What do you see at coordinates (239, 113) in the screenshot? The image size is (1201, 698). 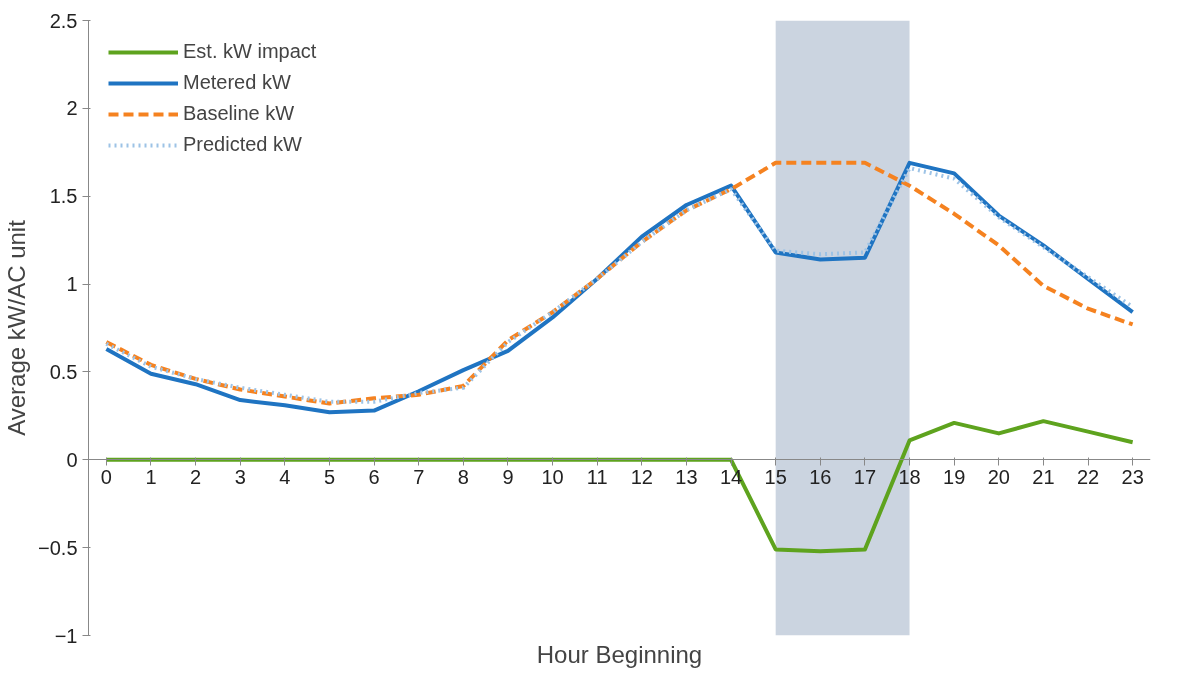 I see `legend-label: Baseline kW` at bounding box center [239, 113].